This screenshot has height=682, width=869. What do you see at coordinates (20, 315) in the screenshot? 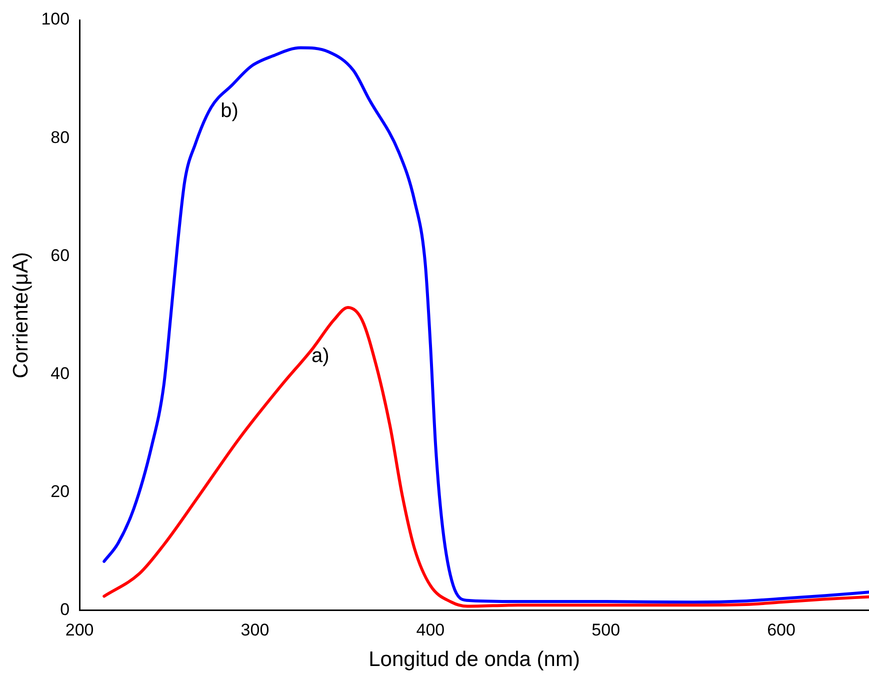
I see `y-axis-title: Corriente(μA)` at bounding box center [20, 315].